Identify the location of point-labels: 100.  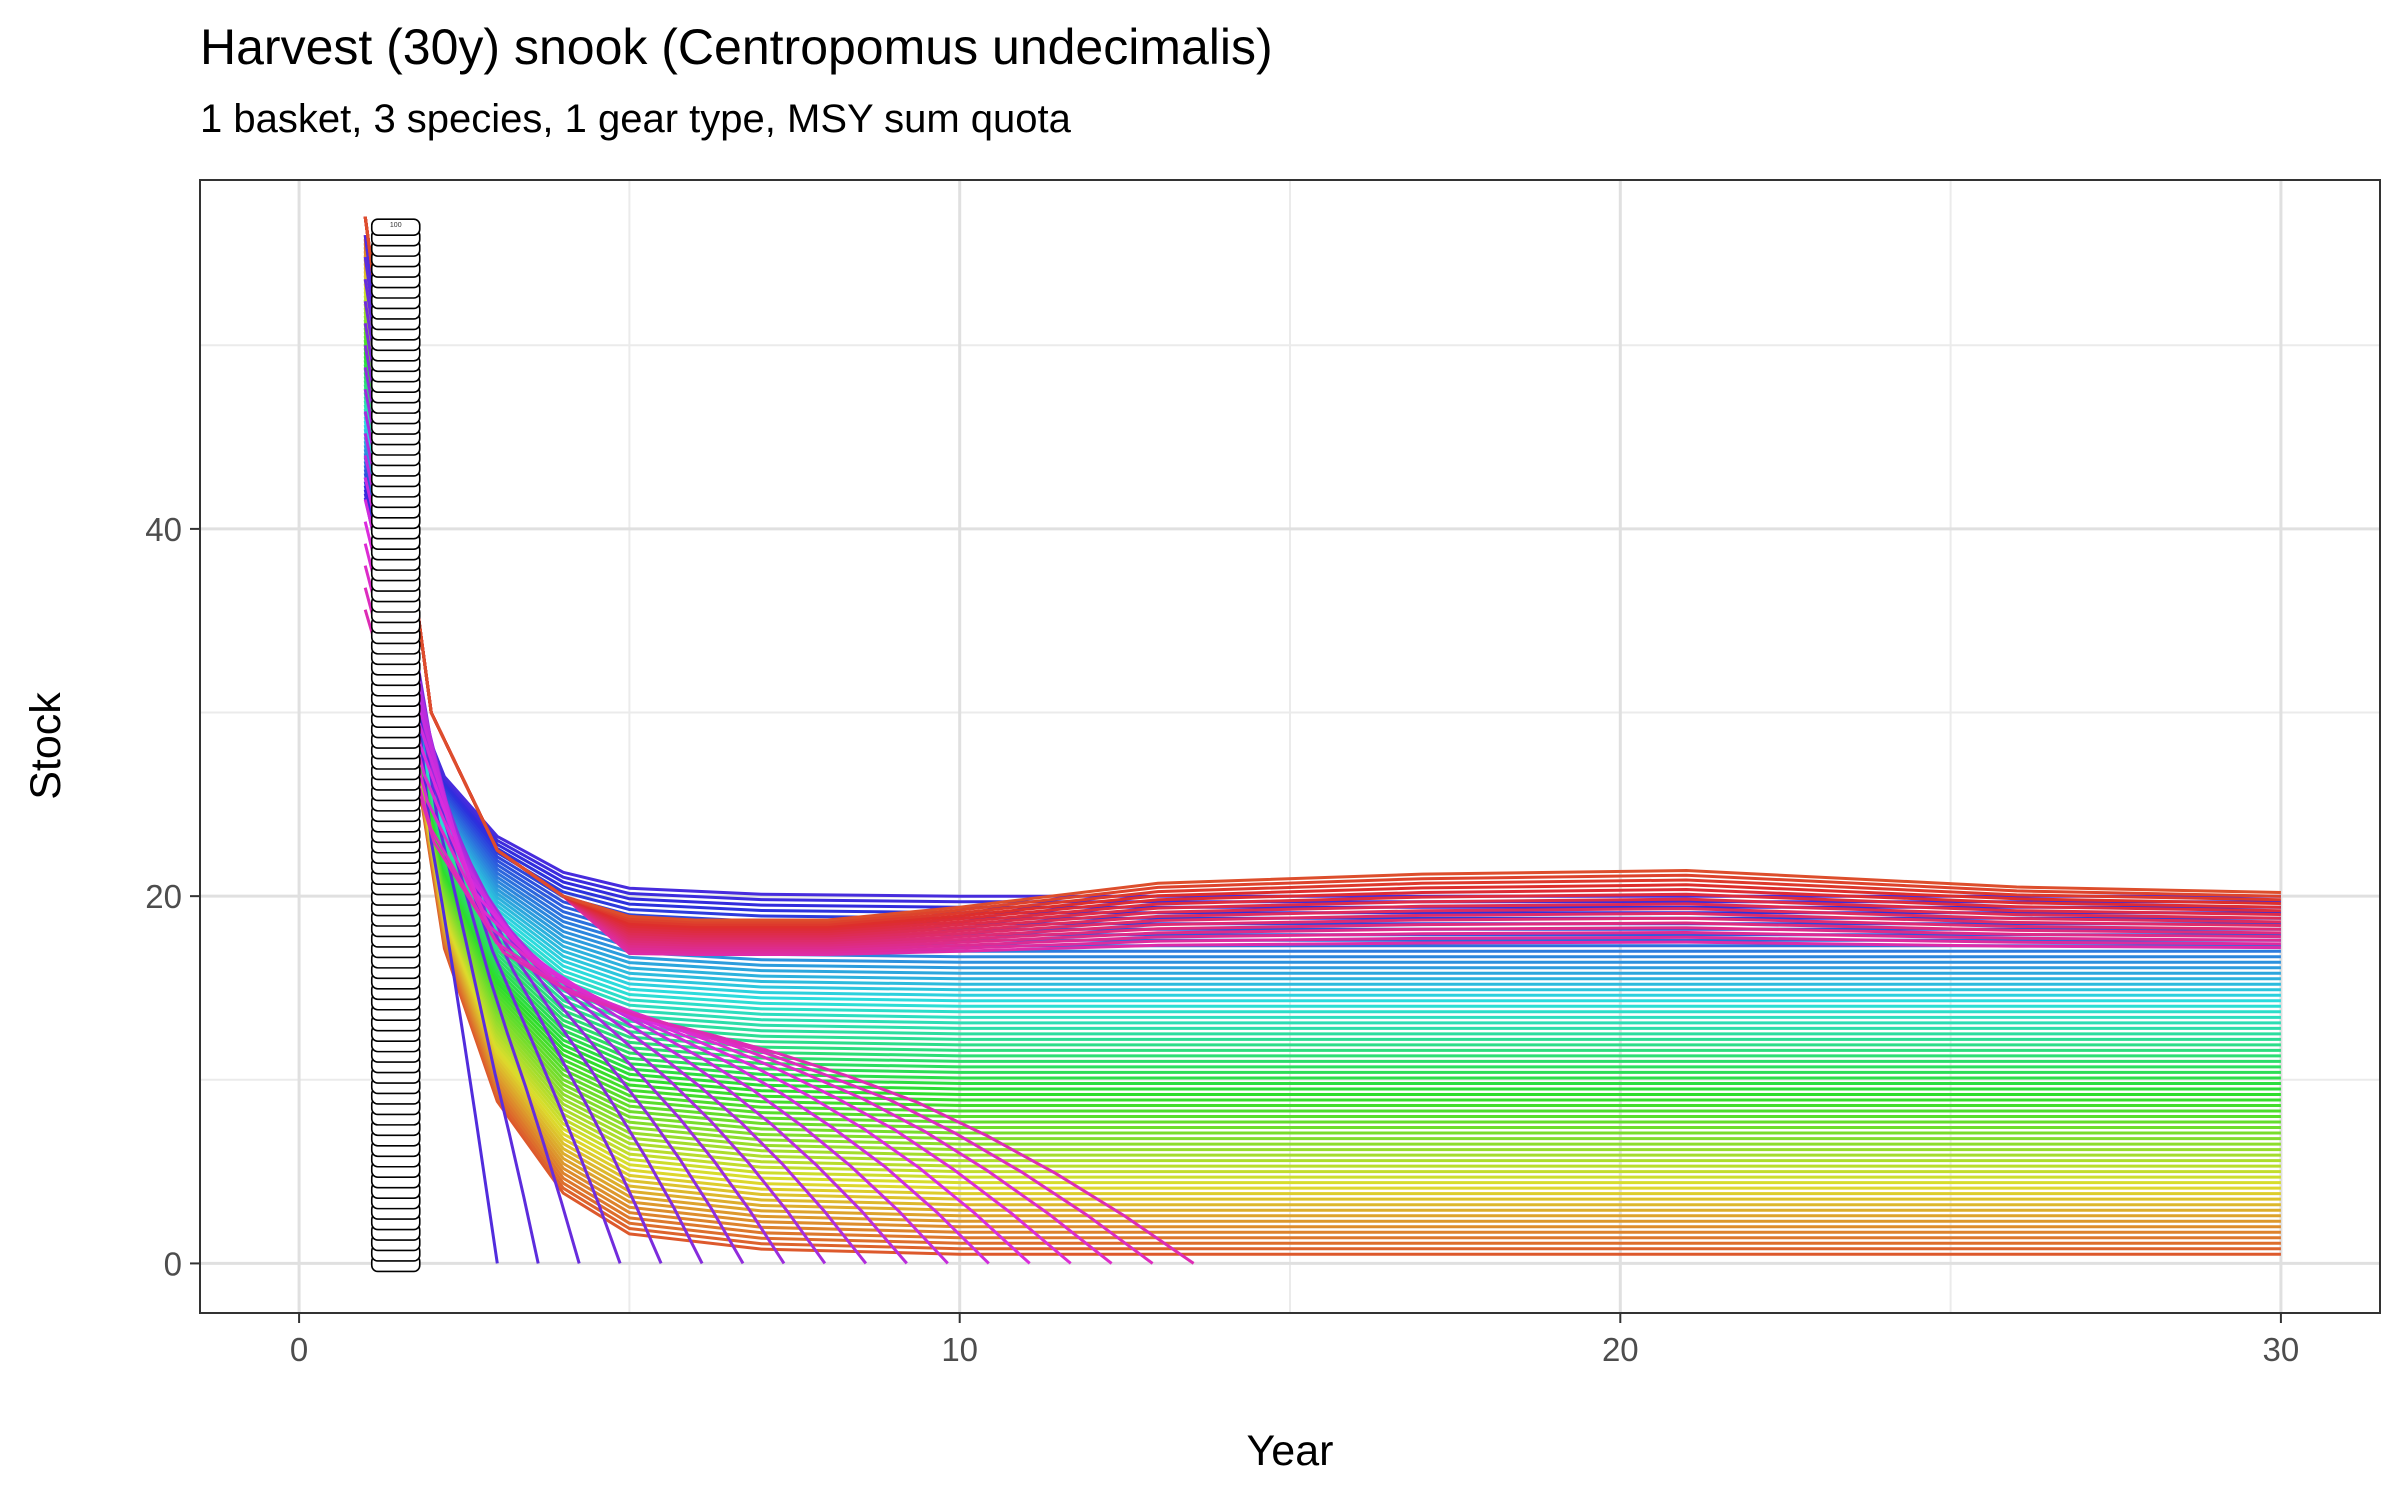
(395, 745).